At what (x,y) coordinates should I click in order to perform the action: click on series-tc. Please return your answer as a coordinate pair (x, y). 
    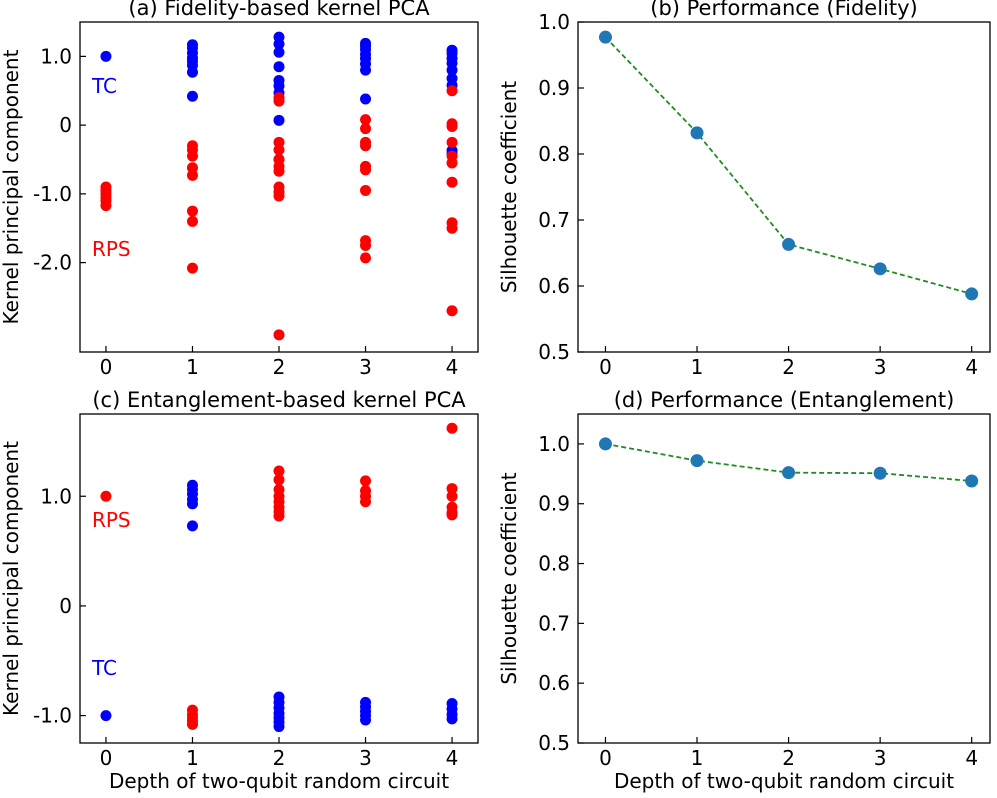
    Looking at the image, I should click on (279, 606).